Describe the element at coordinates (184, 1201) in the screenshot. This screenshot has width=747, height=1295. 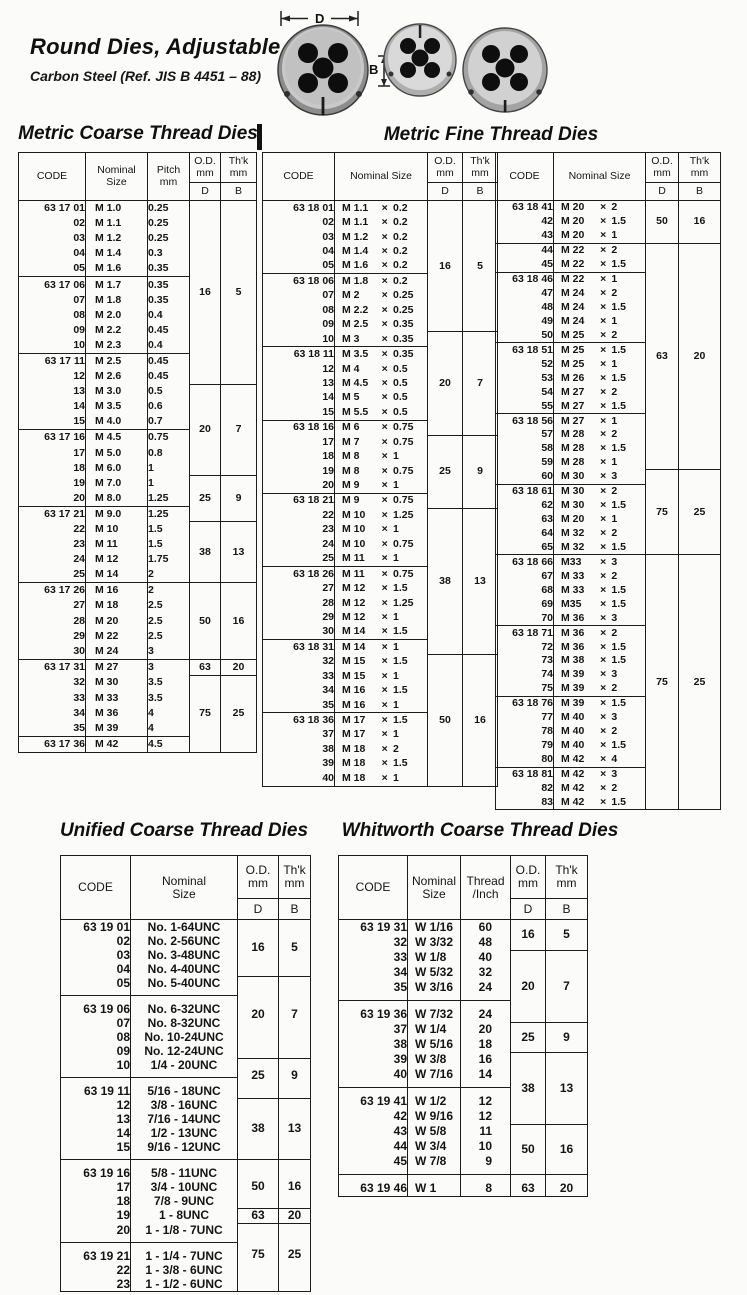
I see `size-cell: 7/8 - 9UNC` at that location.